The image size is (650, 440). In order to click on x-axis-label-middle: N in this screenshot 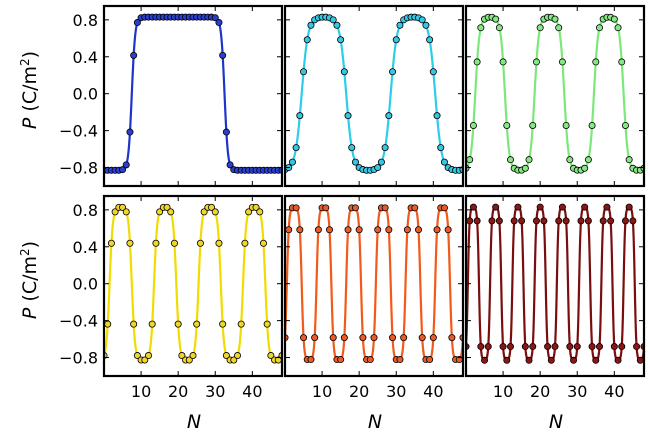, I will do `click(375, 422)`.